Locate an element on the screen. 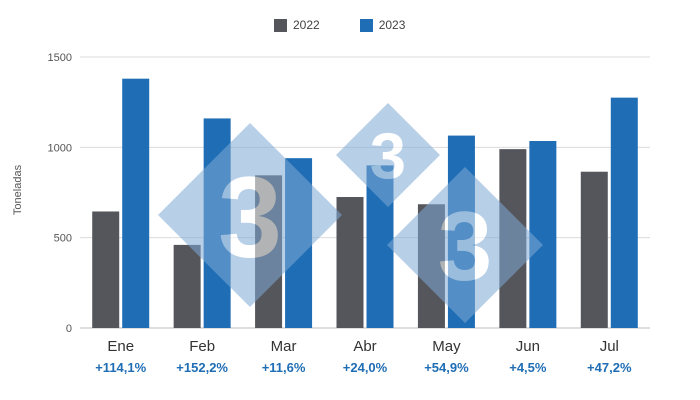 Image resolution: width=700 pixels, height=400 pixels. bar-2022-Abr is located at coordinates (350, 262).